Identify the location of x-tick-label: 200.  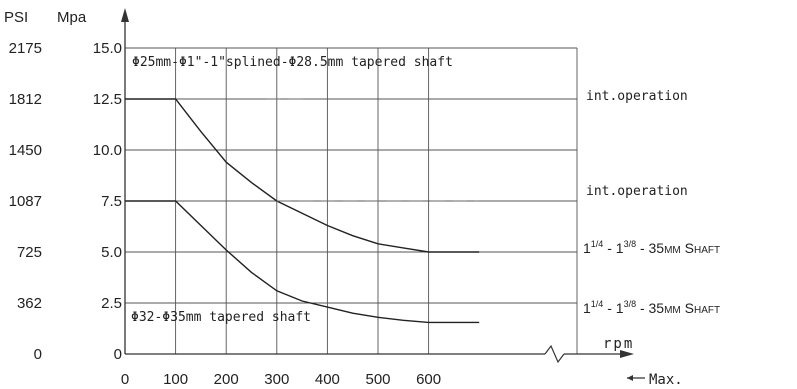
(226, 379).